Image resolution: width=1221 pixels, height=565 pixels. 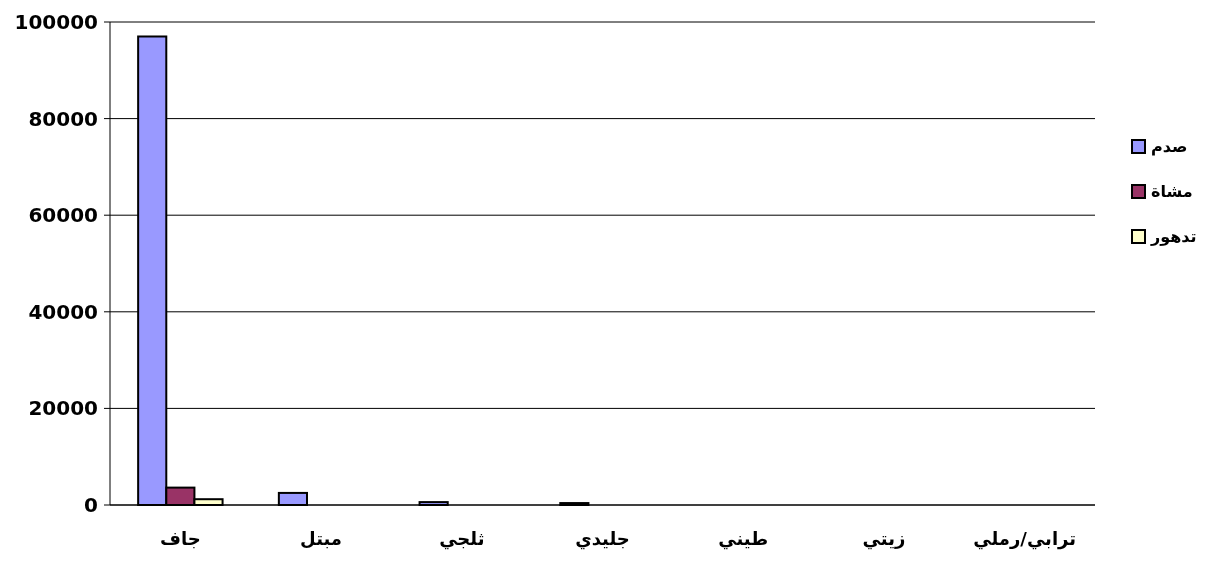 What do you see at coordinates (63, 311) in the screenshot?
I see `y-tick-label: 40000` at bounding box center [63, 311].